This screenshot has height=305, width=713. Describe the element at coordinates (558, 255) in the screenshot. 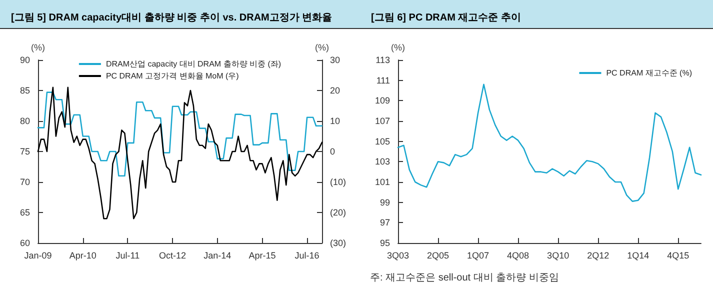

I see `x-tick-label: 3Q10` at that location.